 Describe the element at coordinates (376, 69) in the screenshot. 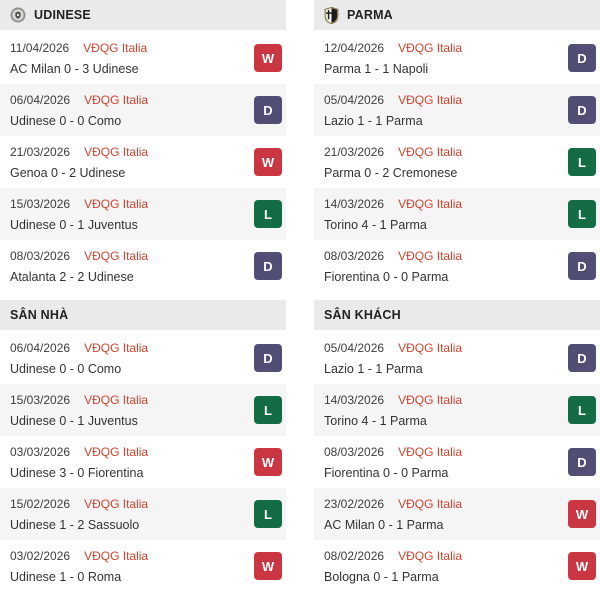

I see `match-score: Parma 1 - 1 Napoli` at that location.